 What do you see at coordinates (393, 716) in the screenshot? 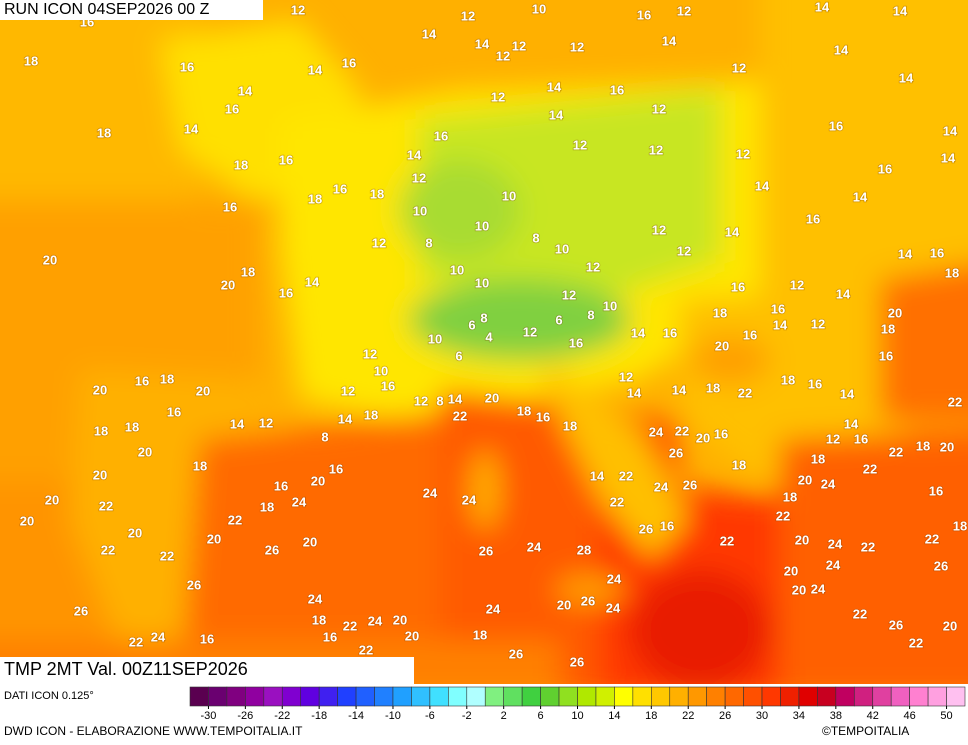
I see `colorbar-tick-label: -10` at bounding box center [393, 716].